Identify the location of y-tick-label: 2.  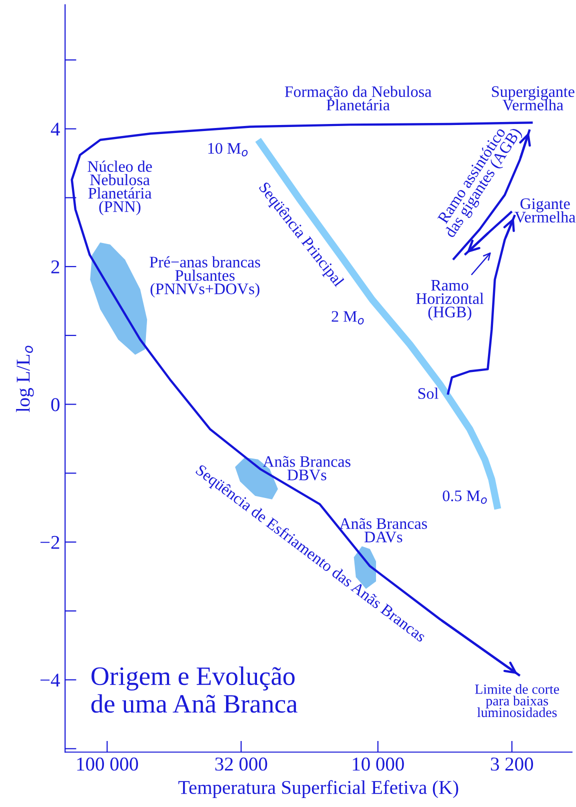
(55, 267).